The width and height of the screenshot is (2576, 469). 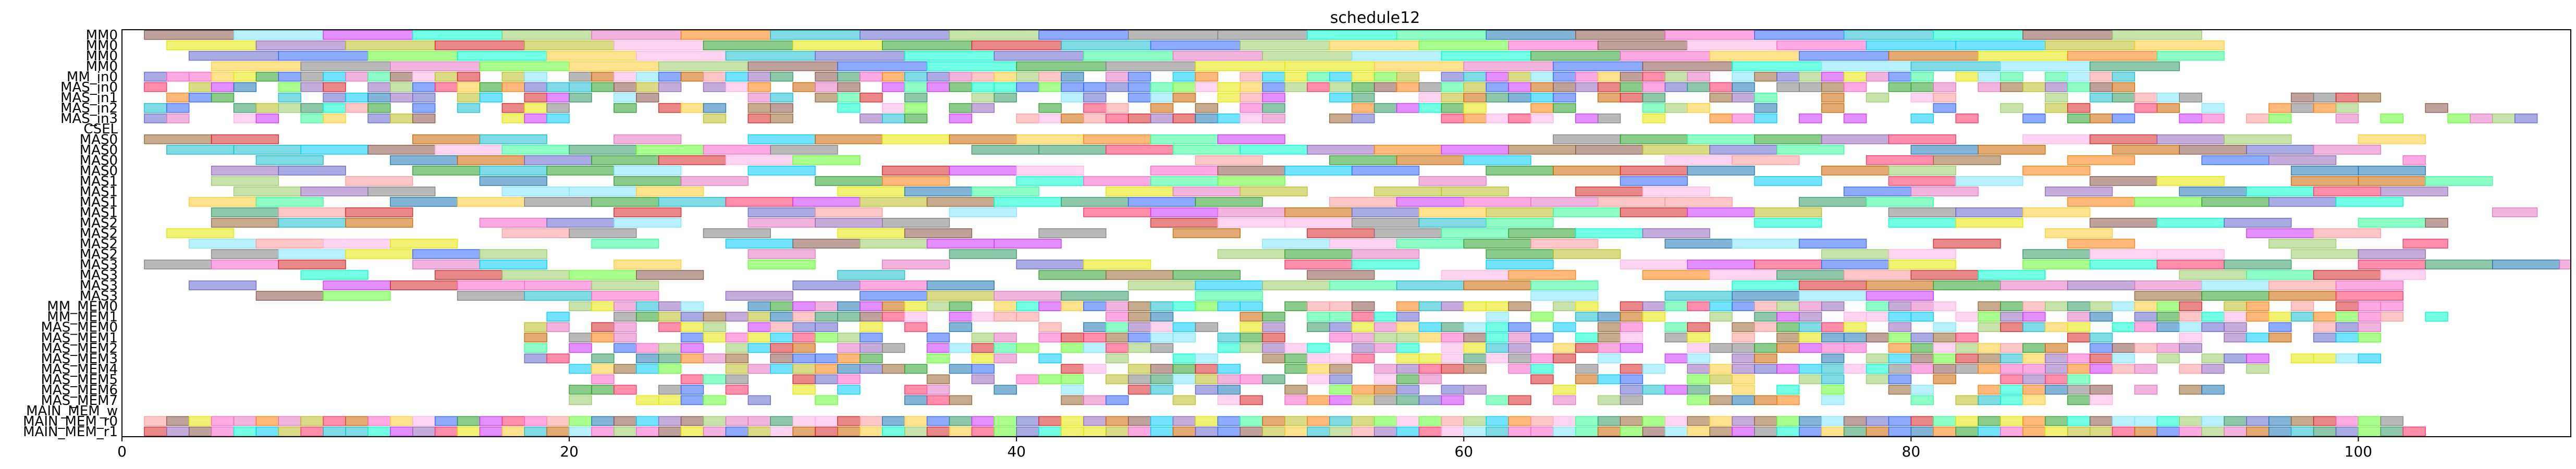 What do you see at coordinates (100, 129) in the screenshot?
I see `lane-label: CSEL` at bounding box center [100, 129].